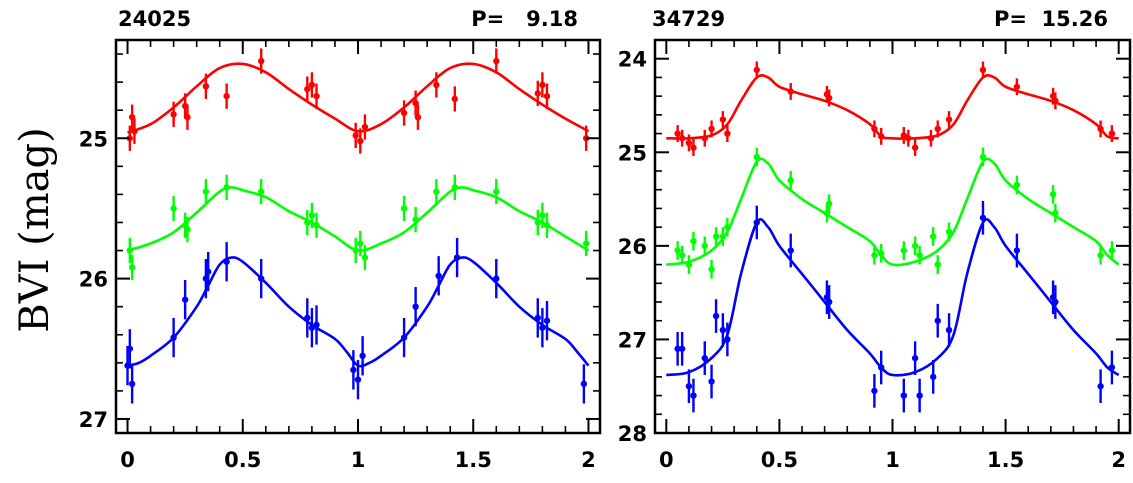  I want to click on x-tick-label: 1, so click(358, 460).